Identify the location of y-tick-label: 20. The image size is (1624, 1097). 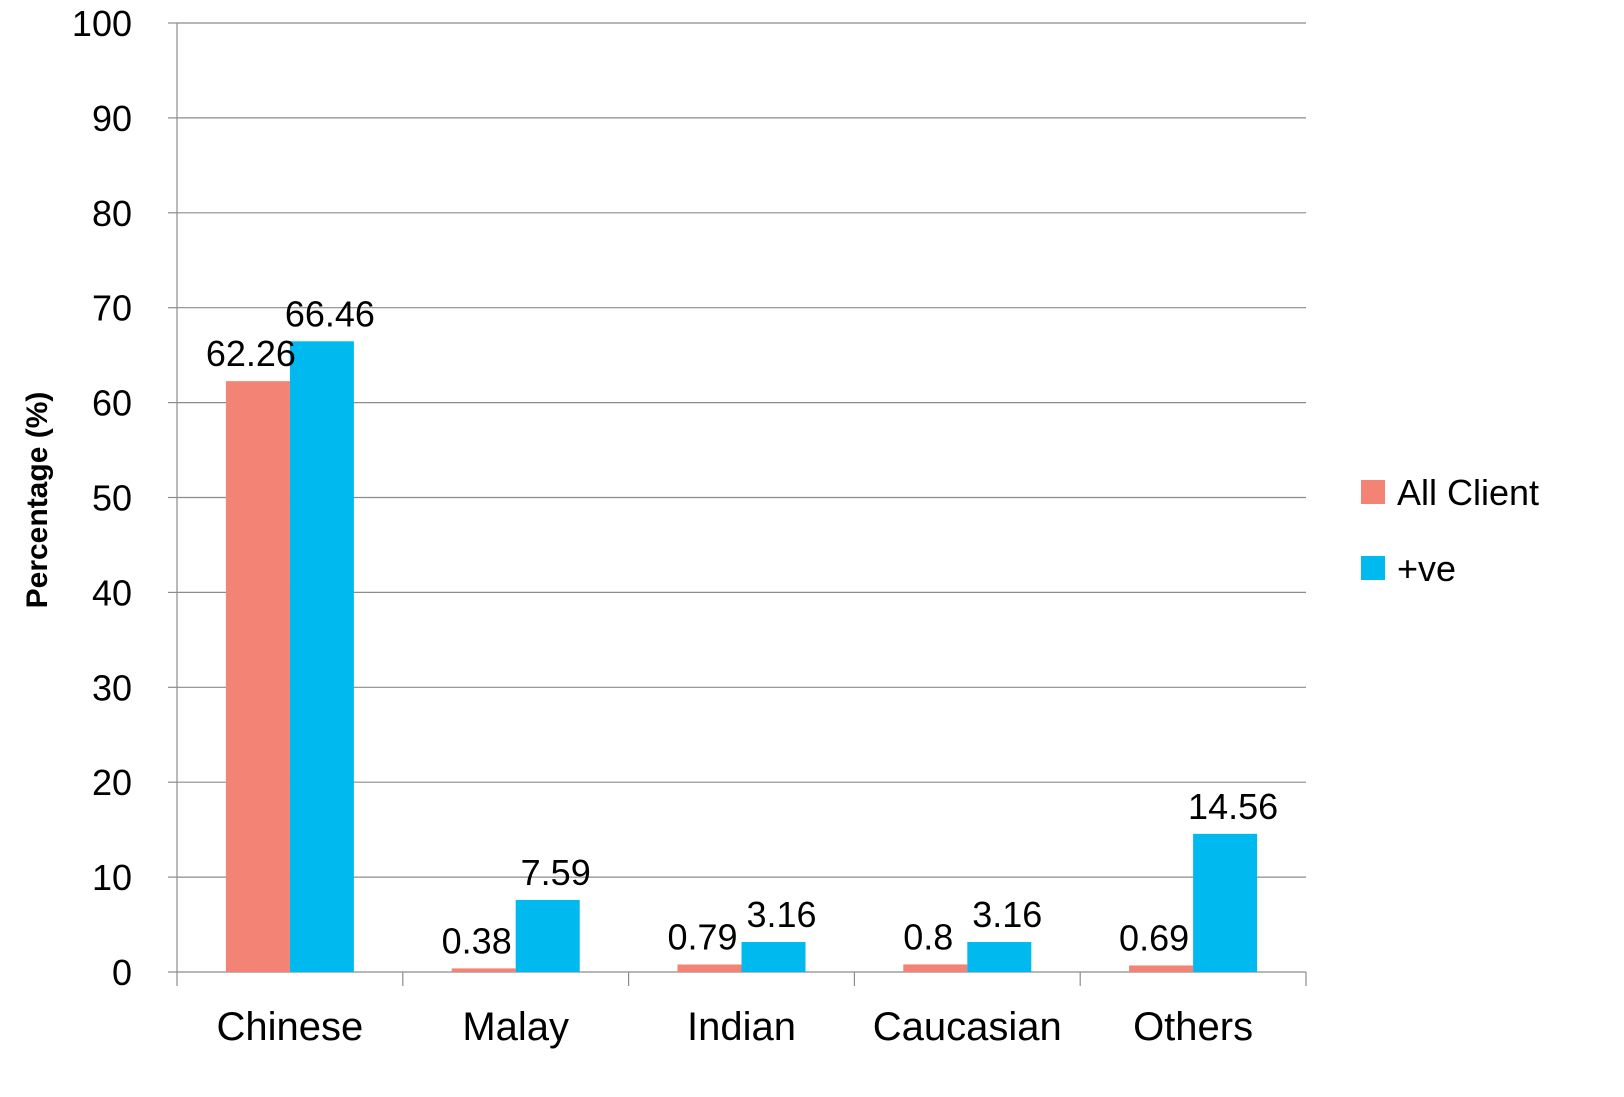
(112, 782).